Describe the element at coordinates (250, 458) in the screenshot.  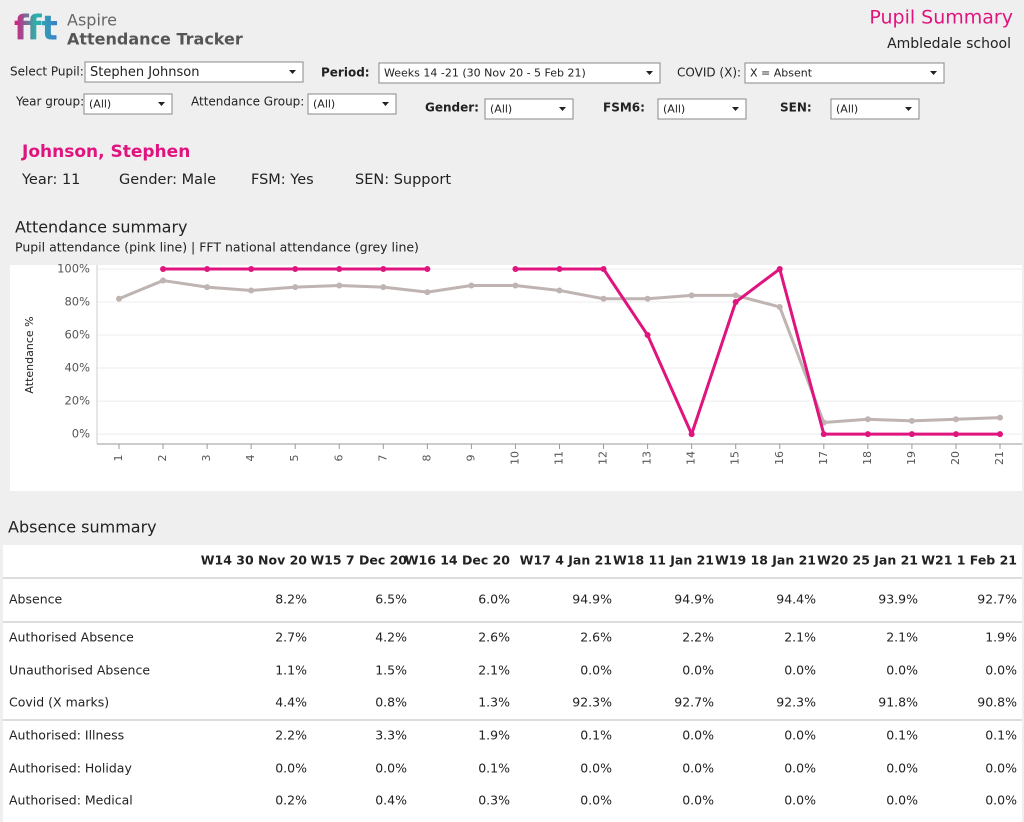
I see `x-tick-label: 4` at that location.